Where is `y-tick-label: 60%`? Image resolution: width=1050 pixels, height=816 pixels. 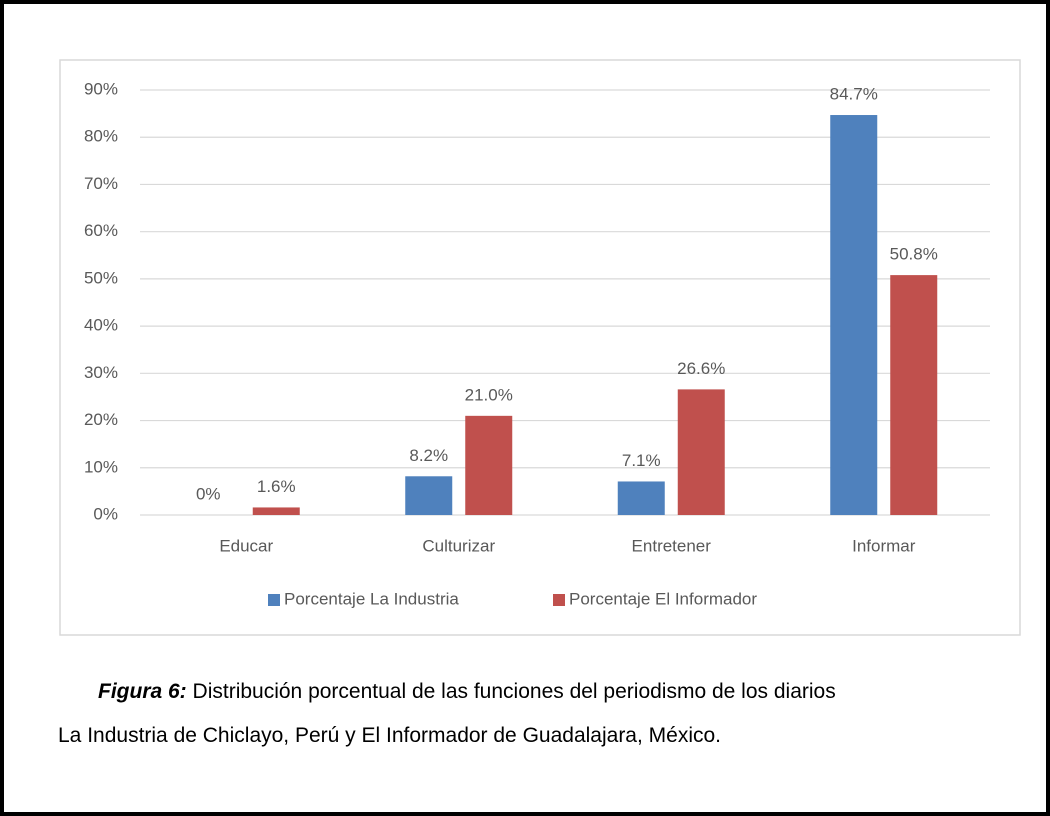 y-tick-label: 60% is located at coordinates (101, 230).